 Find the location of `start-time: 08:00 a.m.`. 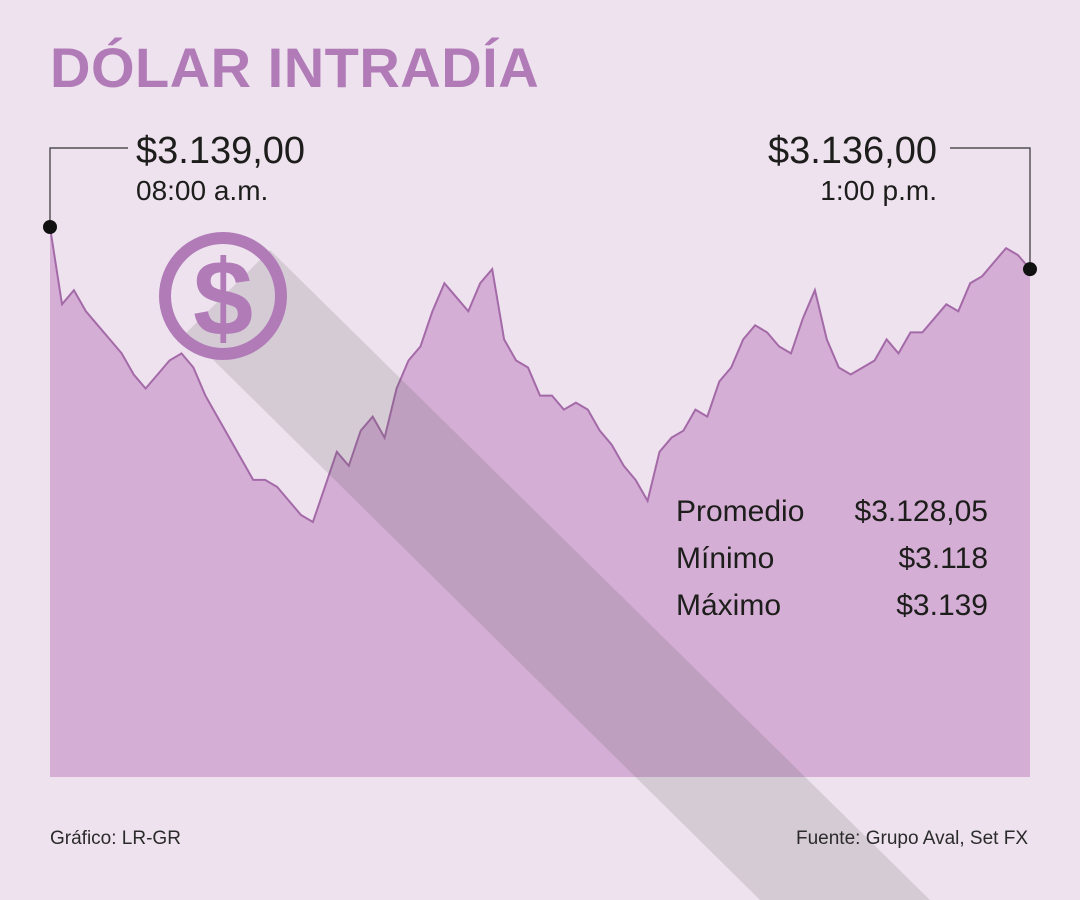

start-time: 08:00 a.m. is located at coordinates (202, 190).